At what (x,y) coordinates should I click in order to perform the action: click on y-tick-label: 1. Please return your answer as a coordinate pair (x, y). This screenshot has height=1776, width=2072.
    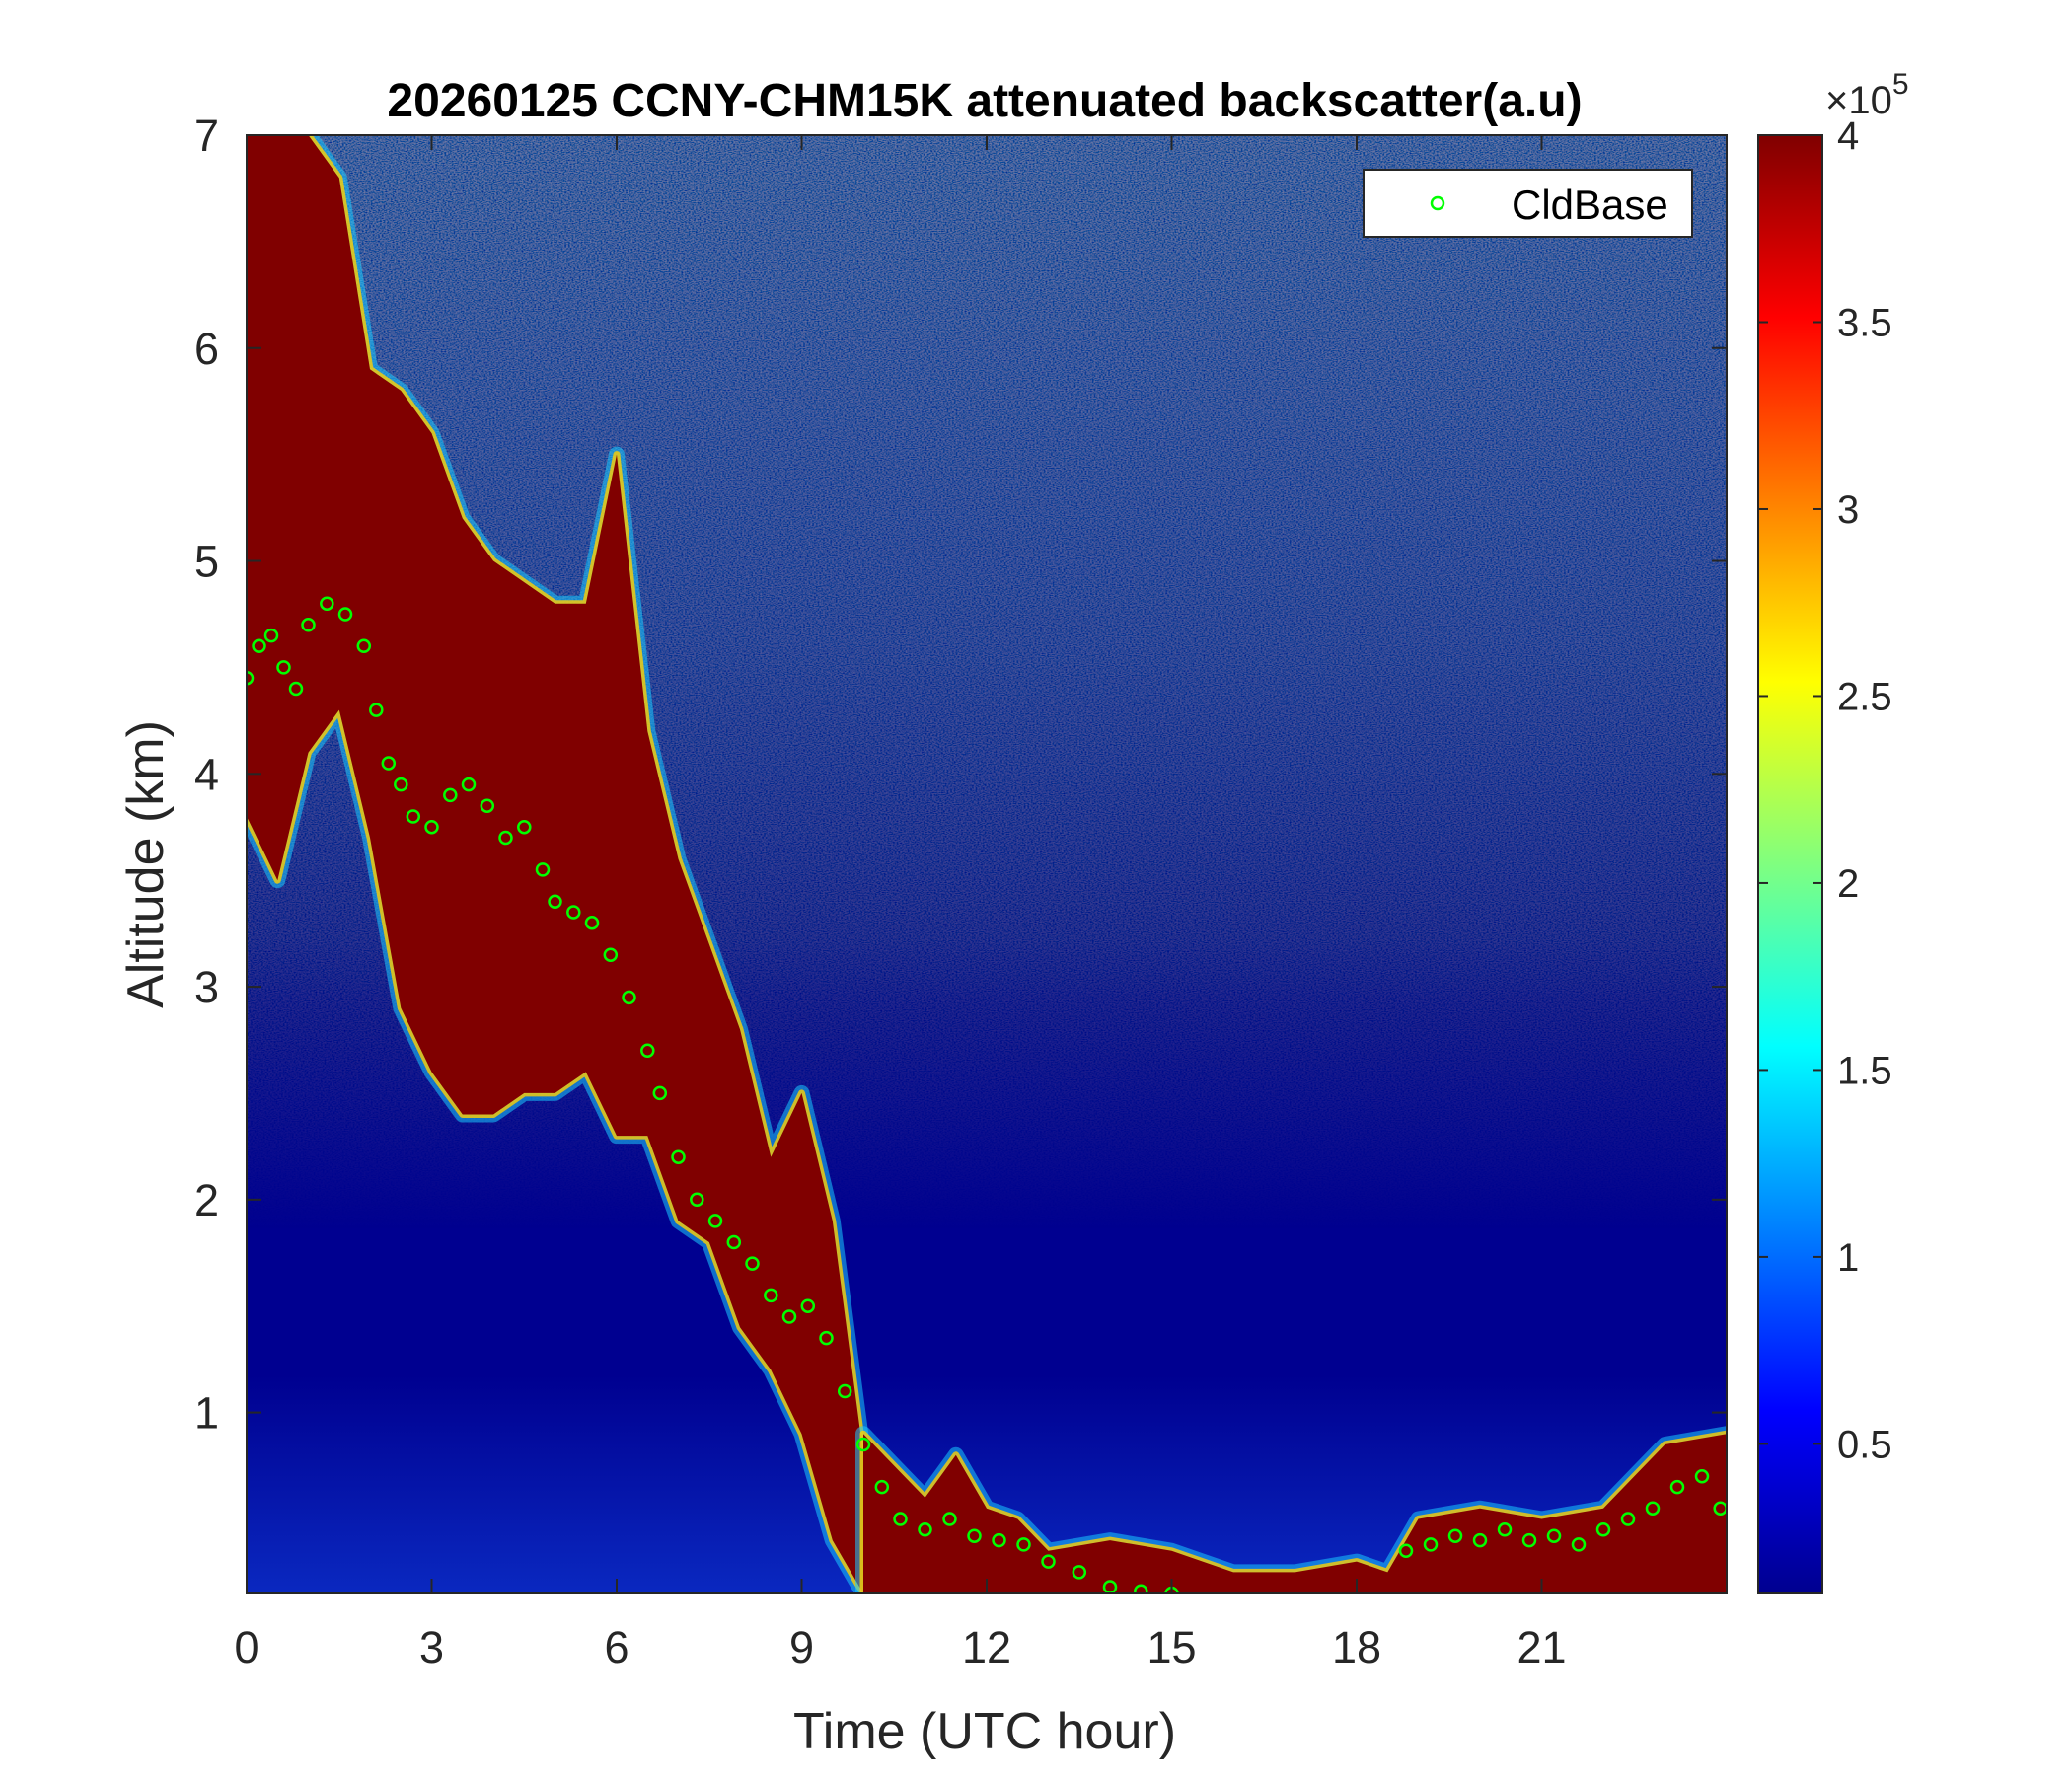
    Looking at the image, I should click on (206, 1414).